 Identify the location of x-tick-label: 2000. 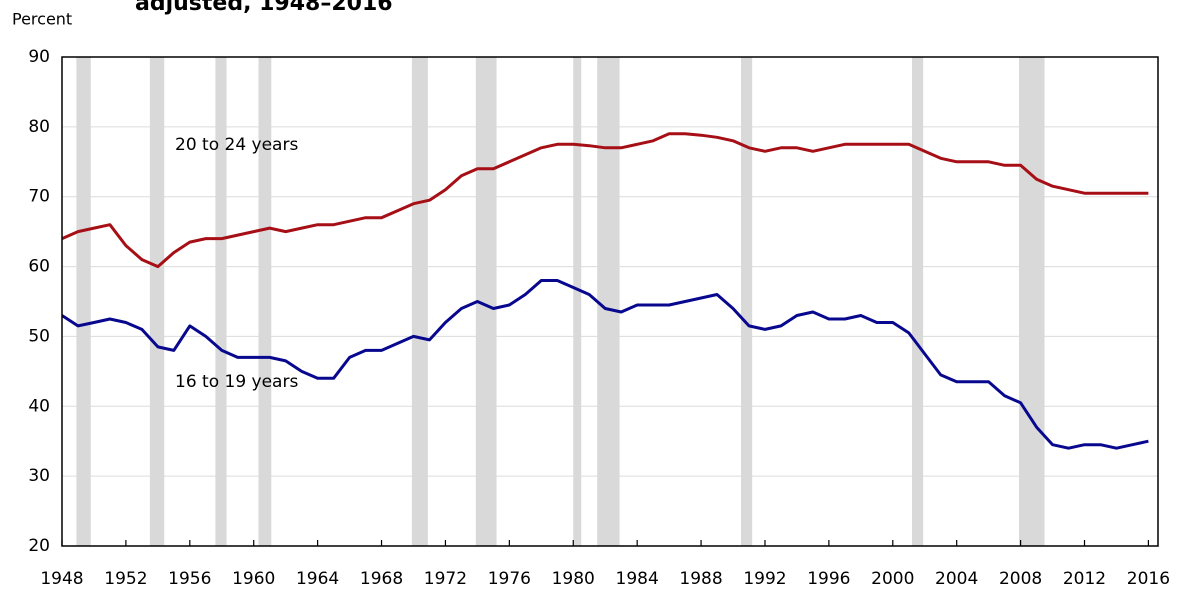
(892, 579).